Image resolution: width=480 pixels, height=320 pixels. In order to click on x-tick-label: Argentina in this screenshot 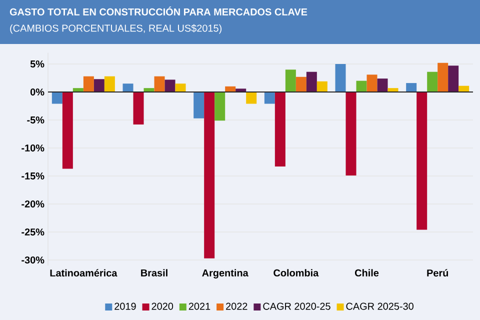, I will do `click(225, 273)`.